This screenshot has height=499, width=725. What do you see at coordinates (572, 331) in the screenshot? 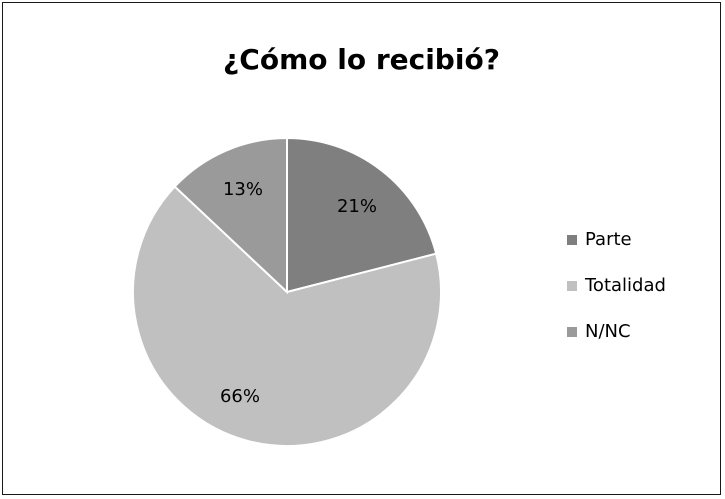
I see `legend-swatch-nnc` at bounding box center [572, 331].